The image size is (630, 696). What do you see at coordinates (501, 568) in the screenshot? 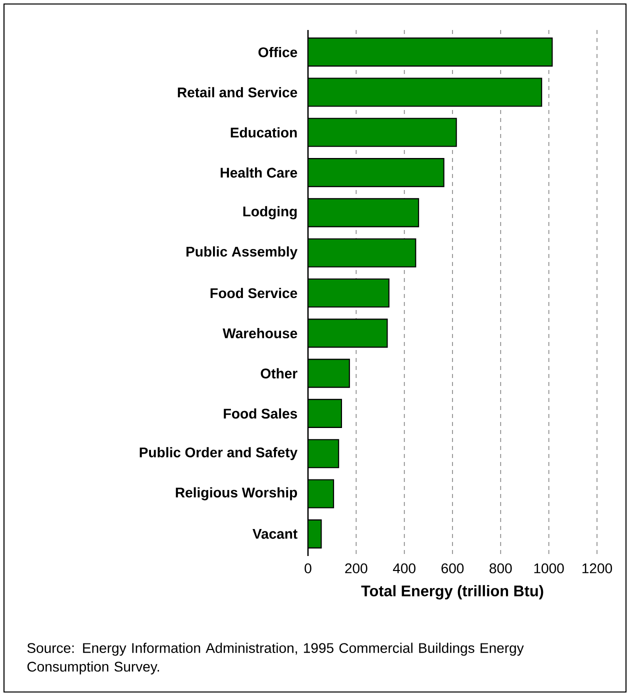
I see `x-tick-label: 800` at bounding box center [501, 568].